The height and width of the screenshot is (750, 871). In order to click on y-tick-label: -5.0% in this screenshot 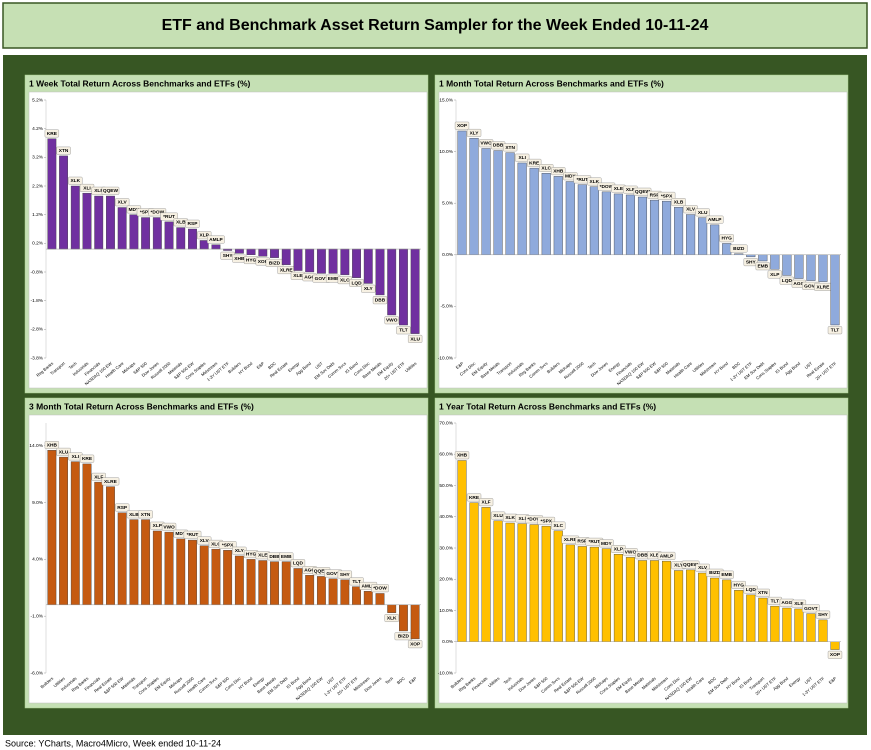, I will do `click(446, 307)`.